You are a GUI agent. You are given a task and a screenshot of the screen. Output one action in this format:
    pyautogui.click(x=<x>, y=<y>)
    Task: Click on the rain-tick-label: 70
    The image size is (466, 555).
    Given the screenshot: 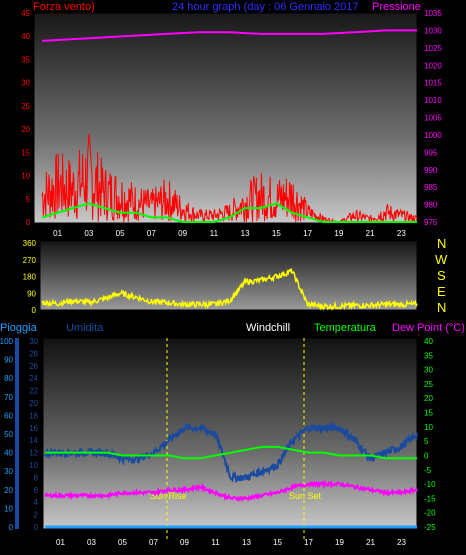 What is the action you would take?
    pyautogui.click(x=8, y=397)
    